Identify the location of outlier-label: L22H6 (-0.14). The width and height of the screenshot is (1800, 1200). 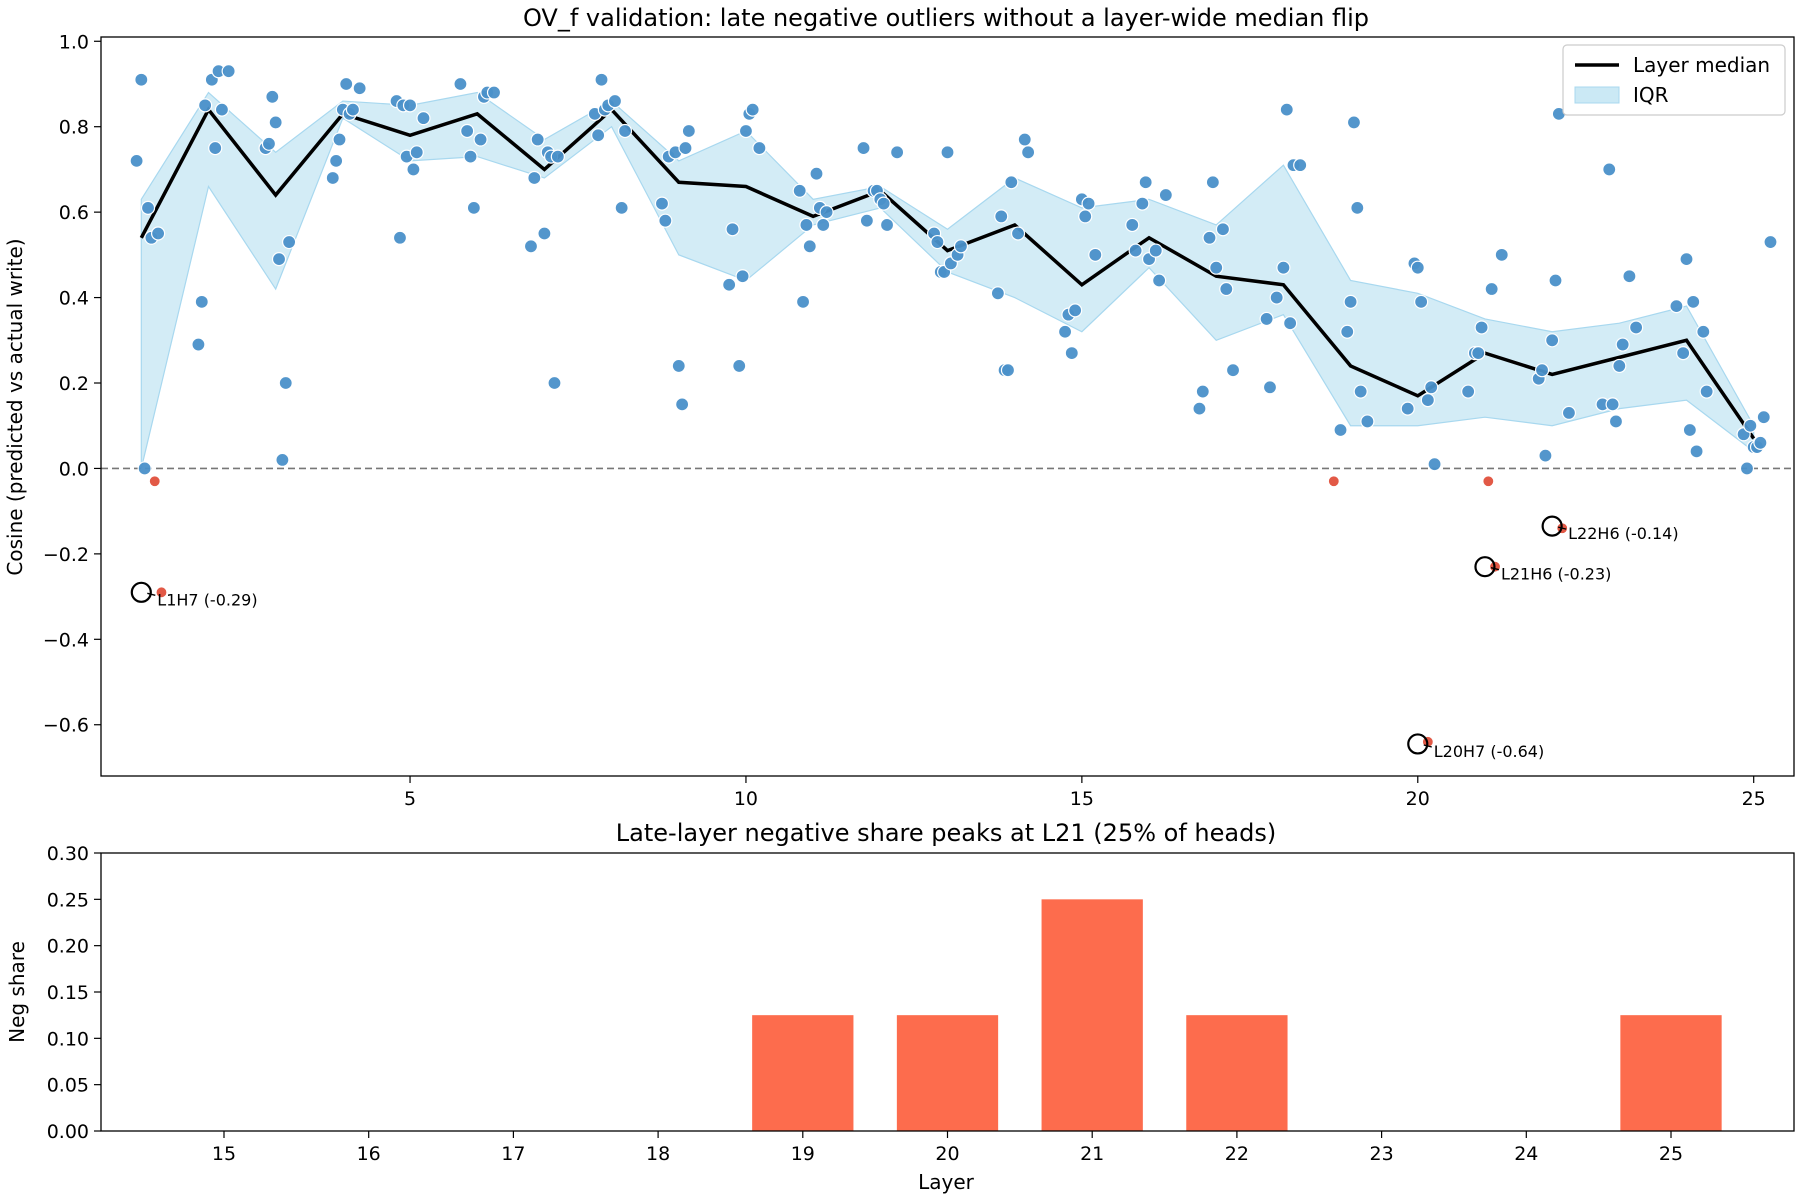
(1623, 533).